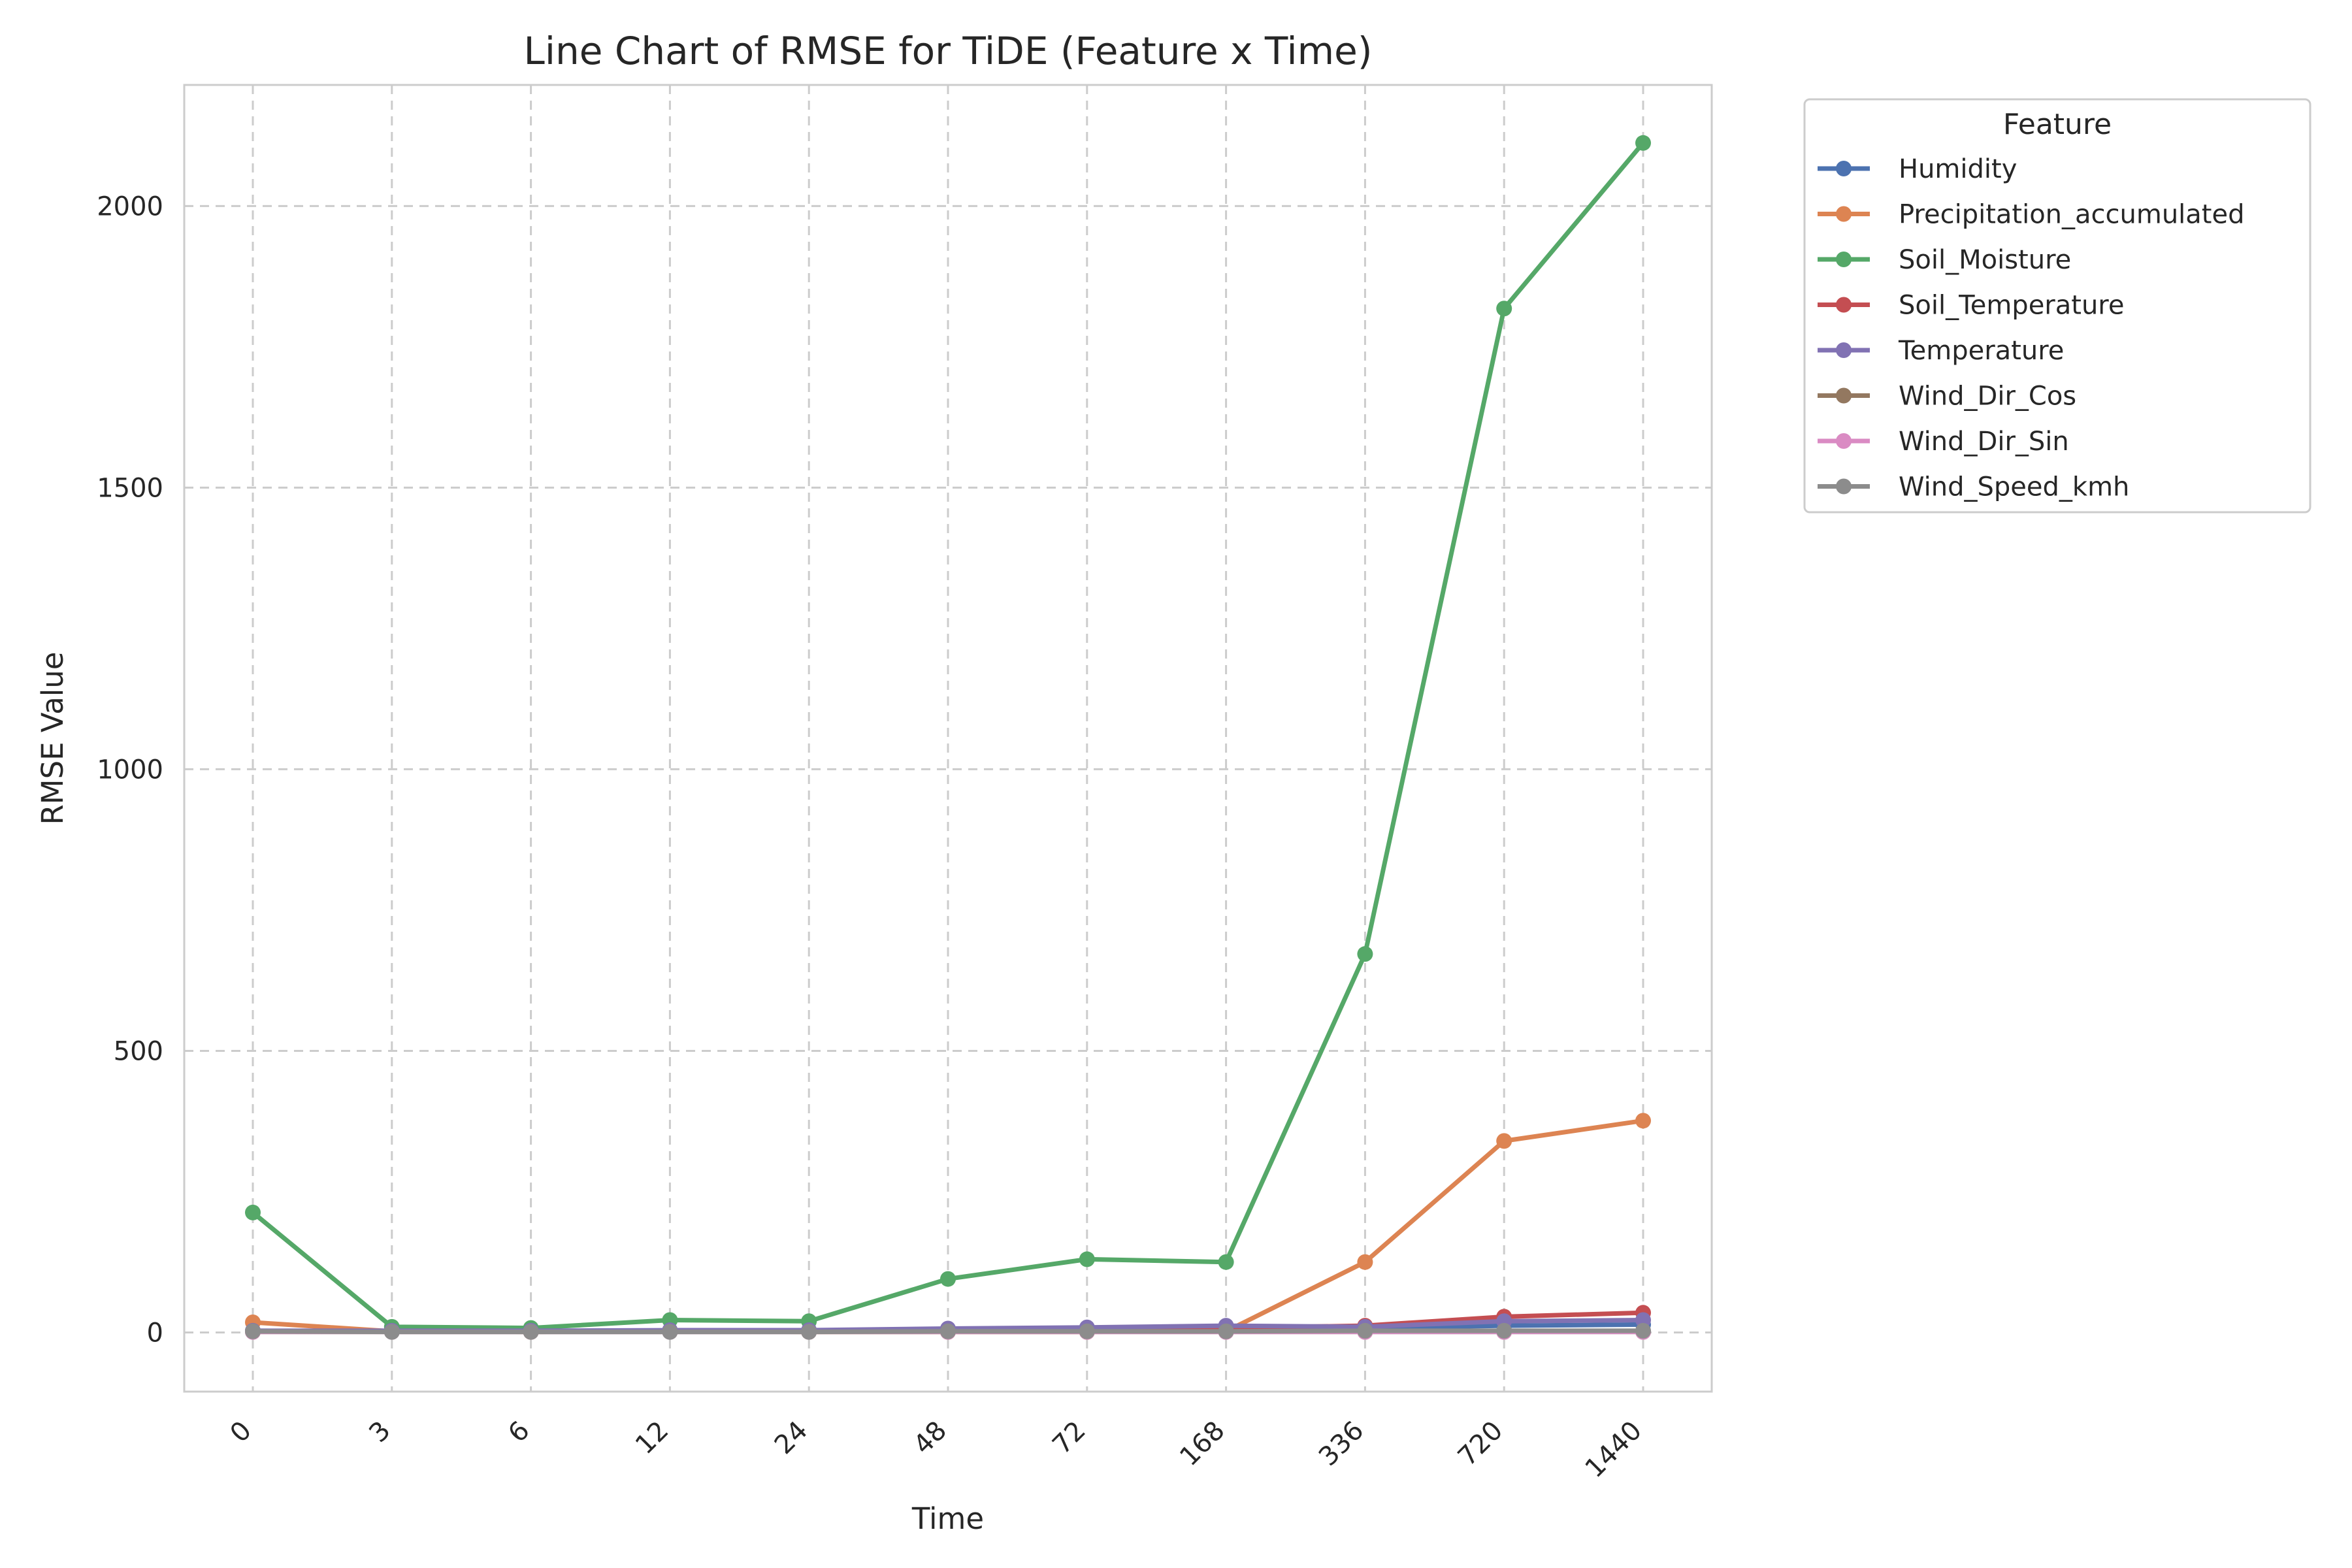 This screenshot has height=1568, width=2352. What do you see at coordinates (1069, 1438) in the screenshot?
I see `x-tick-label: 72` at bounding box center [1069, 1438].